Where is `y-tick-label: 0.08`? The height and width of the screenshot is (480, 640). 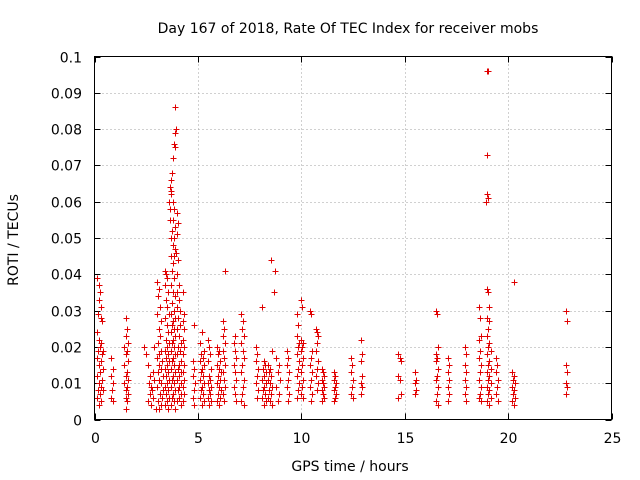
y-tick-label: 0.08 is located at coordinates (66, 131).